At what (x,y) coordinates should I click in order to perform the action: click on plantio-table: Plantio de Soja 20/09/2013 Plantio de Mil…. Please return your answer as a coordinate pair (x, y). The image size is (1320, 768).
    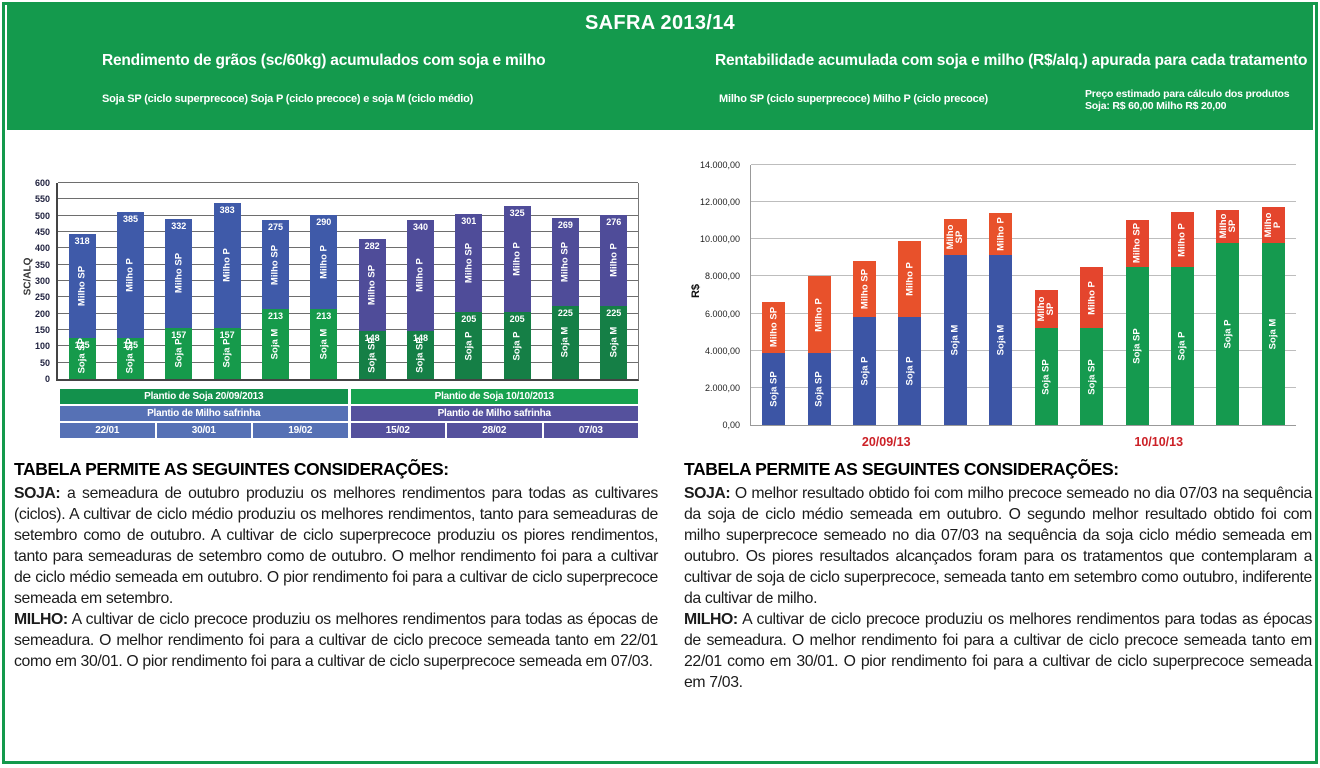
    Looking at the image, I should click on (349, 413).